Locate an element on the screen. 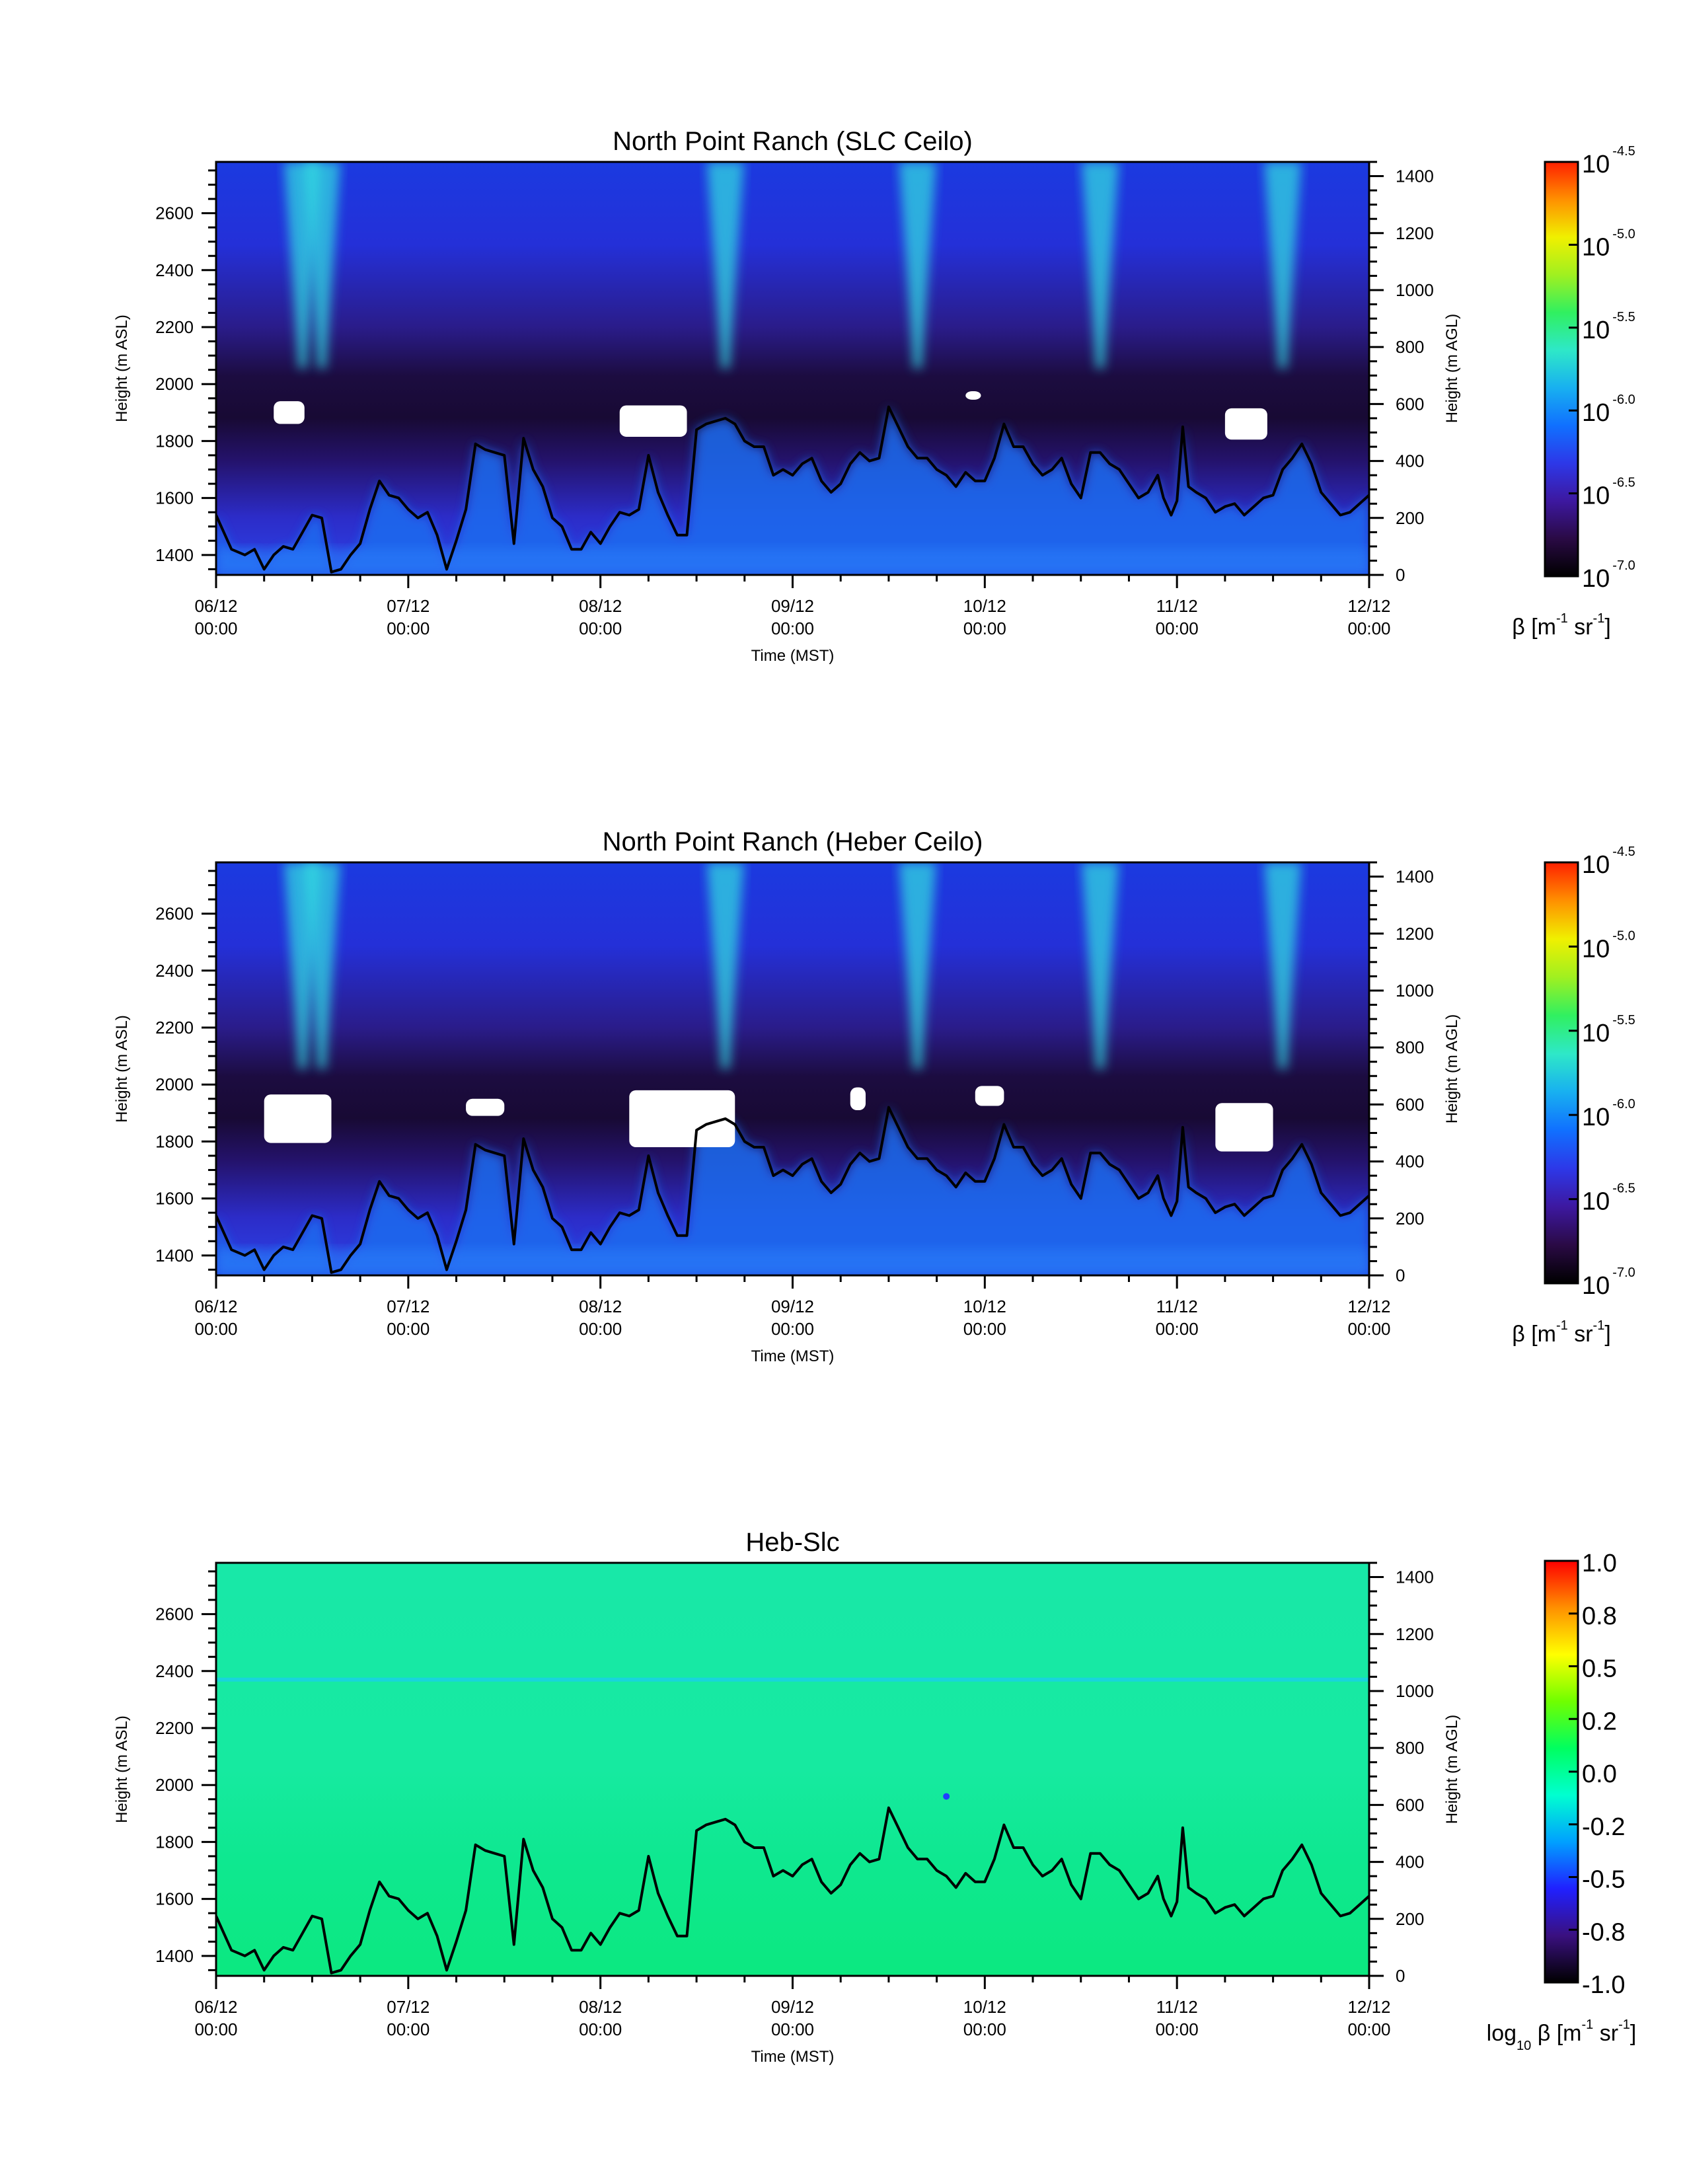 The width and height of the screenshot is (1685, 2184). colorbar-tick-label: 0.0 is located at coordinates (1599, 1774).